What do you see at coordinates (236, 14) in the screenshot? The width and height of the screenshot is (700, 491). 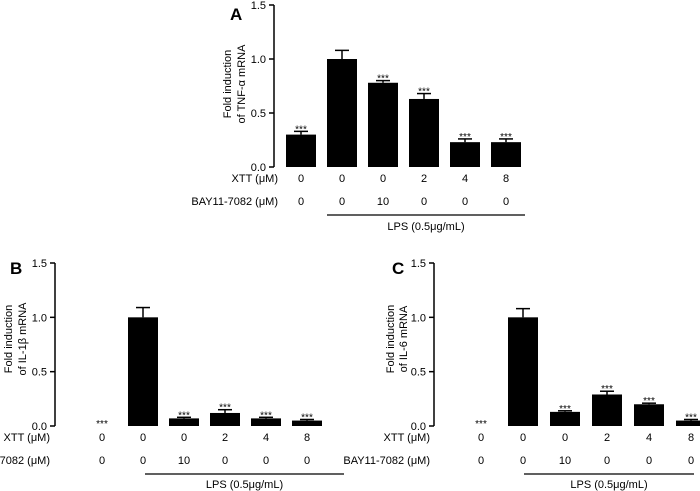 I see `panel-label: A` at bounding box center [236, 14].